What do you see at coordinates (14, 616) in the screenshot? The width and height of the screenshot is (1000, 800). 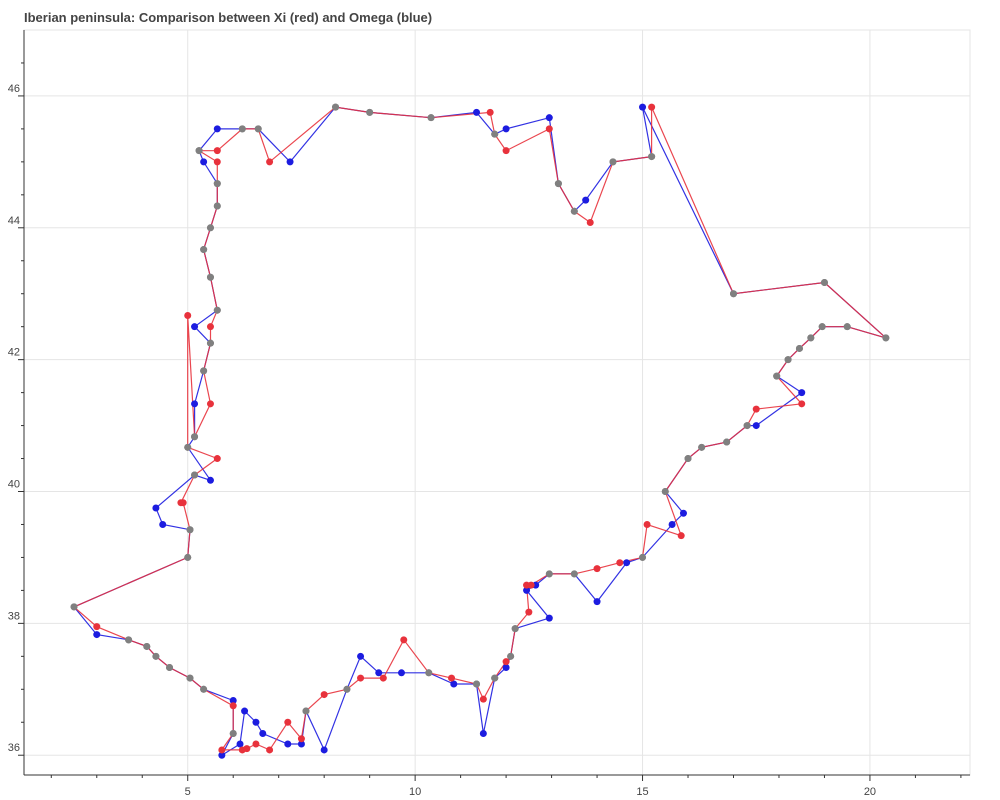 I see `y-tick-label: 38` at bounding box center [14, 616].